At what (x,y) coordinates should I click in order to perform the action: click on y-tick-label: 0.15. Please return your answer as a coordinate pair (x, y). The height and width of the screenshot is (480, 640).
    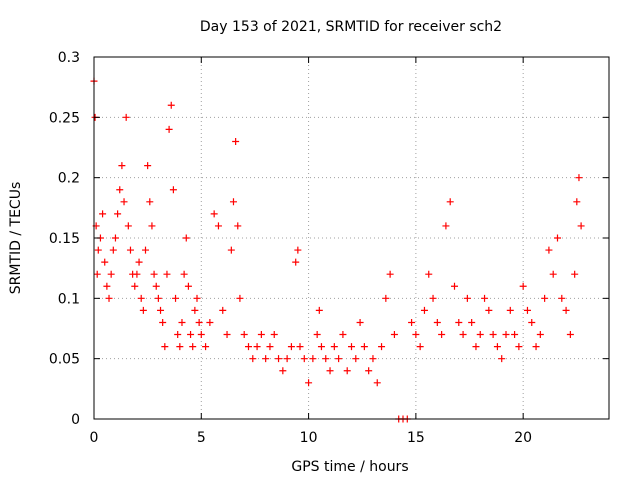
    Looking at the image, I should click on (64, 239).